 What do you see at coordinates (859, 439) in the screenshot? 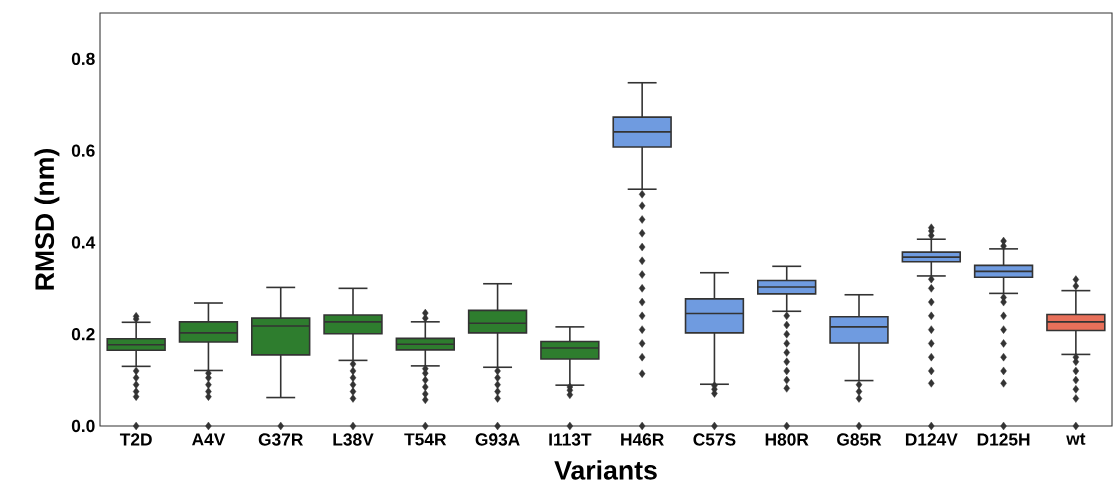
I see `x-tick-label: G85R` at bounding box center [859, 439].